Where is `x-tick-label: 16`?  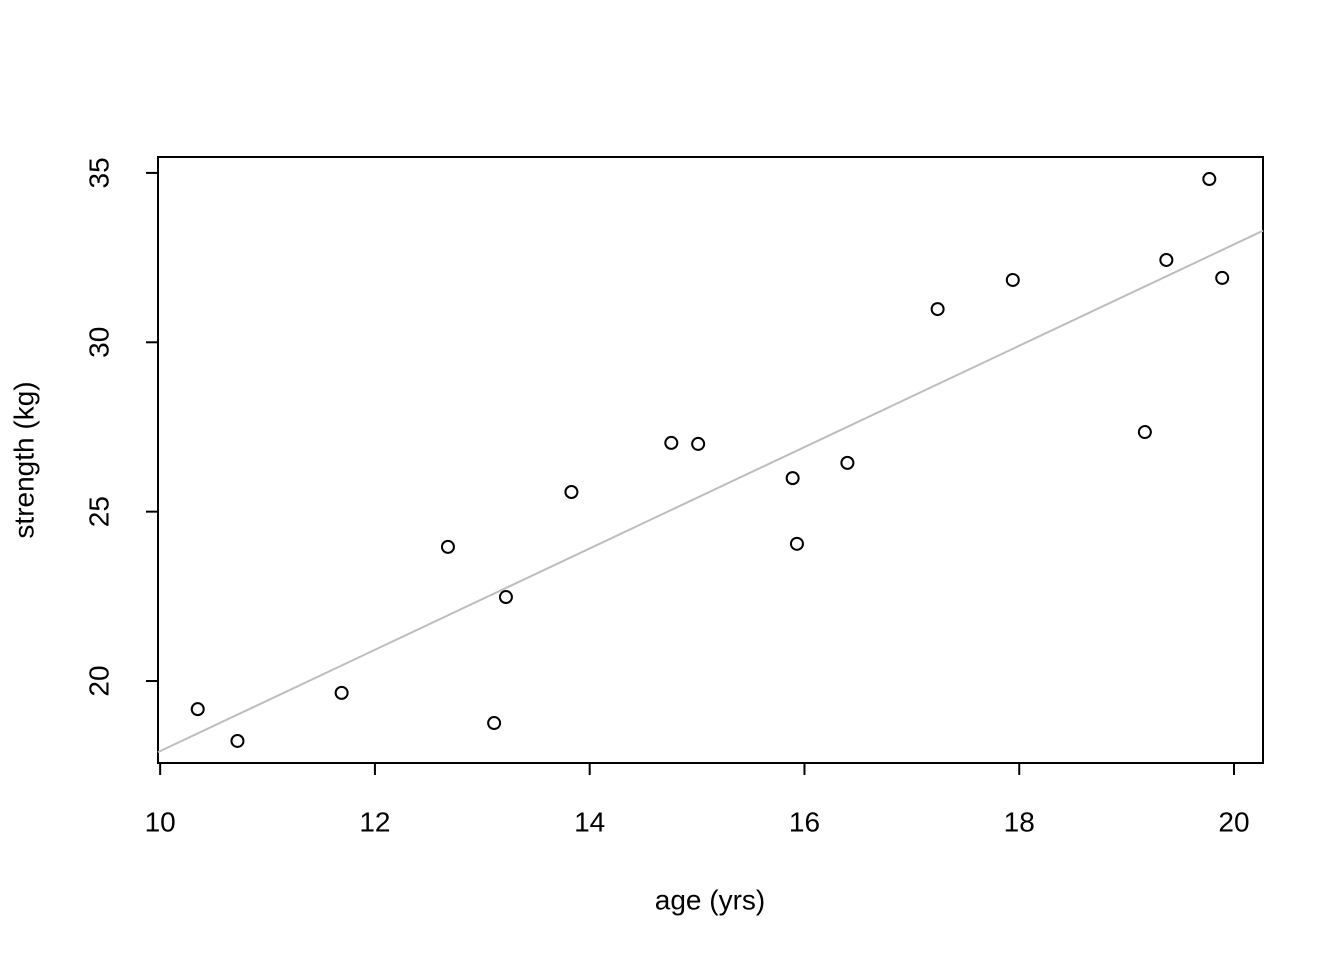 x-tick-label: 16 is located at coordinates (804, 821).